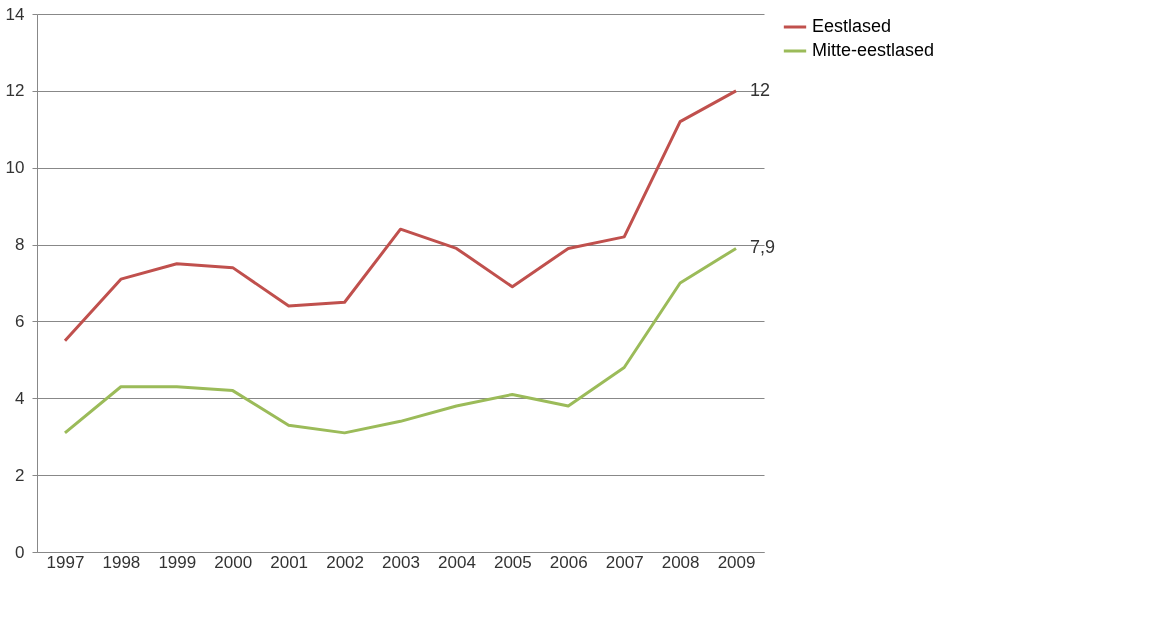  Describe the element at coordinates (852, 26) in the screenshot. I see `legend-label: Eestlased` at that location.